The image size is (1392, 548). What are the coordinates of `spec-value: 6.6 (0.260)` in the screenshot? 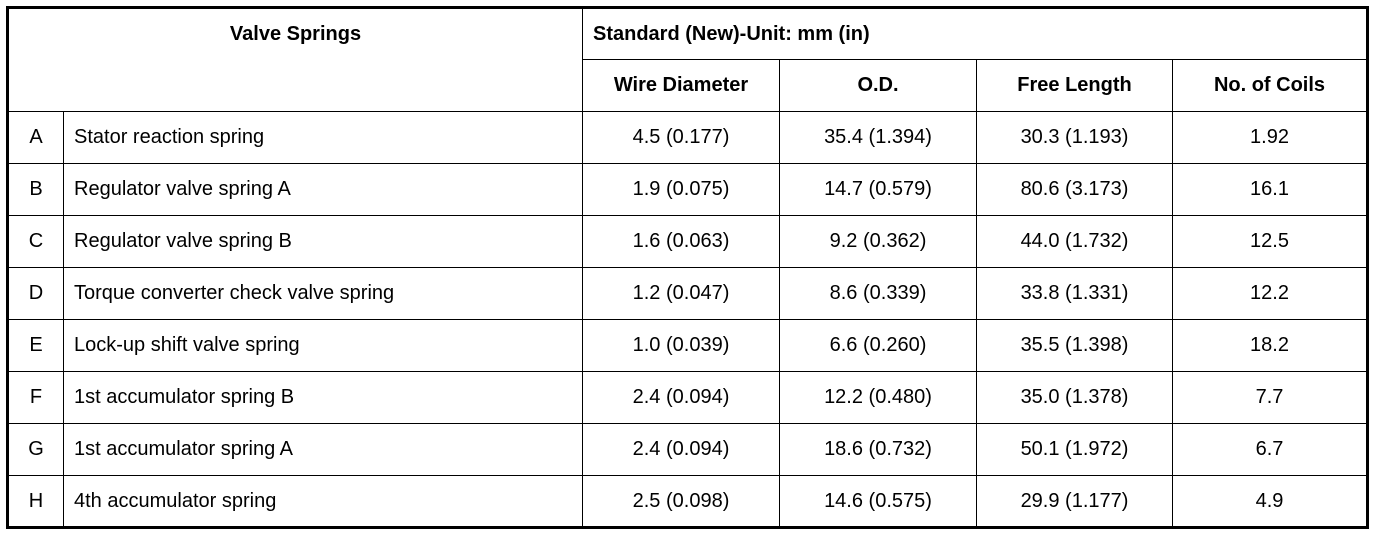 It's located at (878, 345).